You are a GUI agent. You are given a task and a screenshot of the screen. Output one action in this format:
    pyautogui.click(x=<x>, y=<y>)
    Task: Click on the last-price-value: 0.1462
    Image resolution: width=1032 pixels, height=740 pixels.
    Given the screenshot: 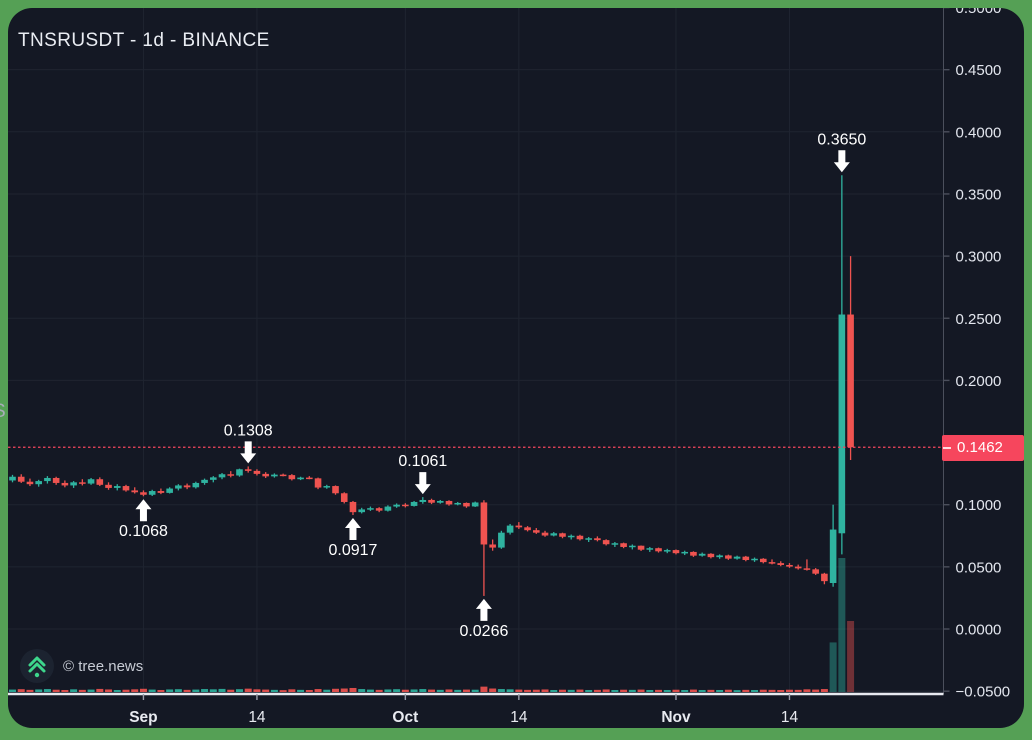 What is the action you would take?
    pyautogui.click(x=980, y=447)
    